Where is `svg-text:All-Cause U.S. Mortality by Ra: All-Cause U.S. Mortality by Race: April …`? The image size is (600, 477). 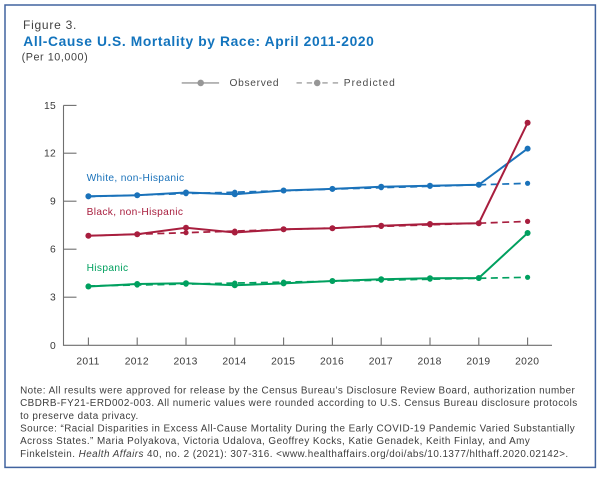
svg-text:All-Cause U.S. Mortality by Ra: All-Cause U.S. Mortality by Race: April … is located at coordinates (198, 41).